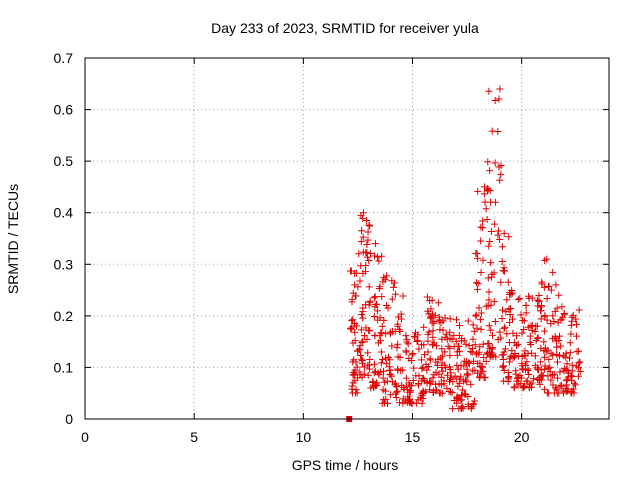  Describe the element at coordinates (64, 367) in the screenshot. I see `y-tick-label: 0.1` at that location.